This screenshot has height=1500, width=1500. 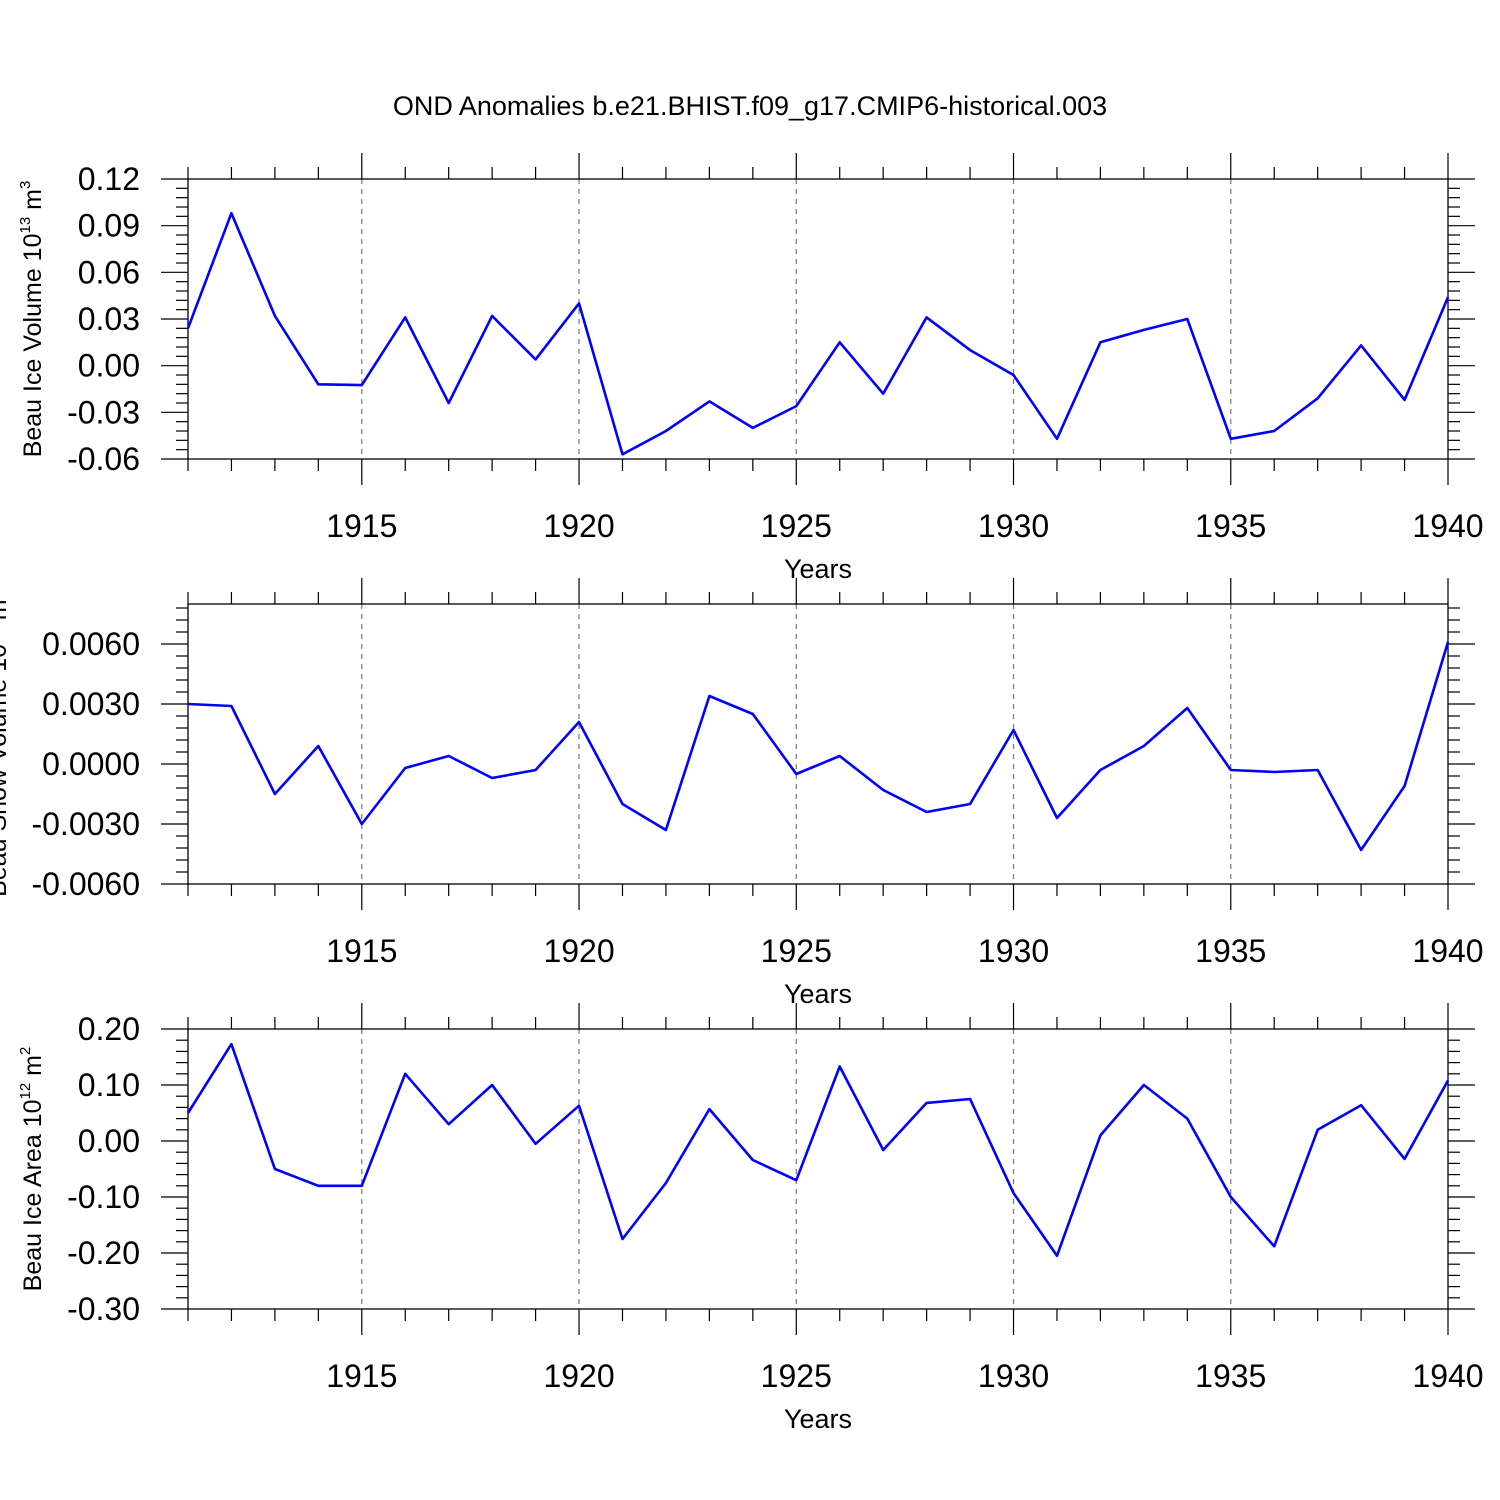 What do you see at coordinates (103, 412) in the screenshot?
I see `y-tick-label: -0.03` at bounding box center [103, 412].